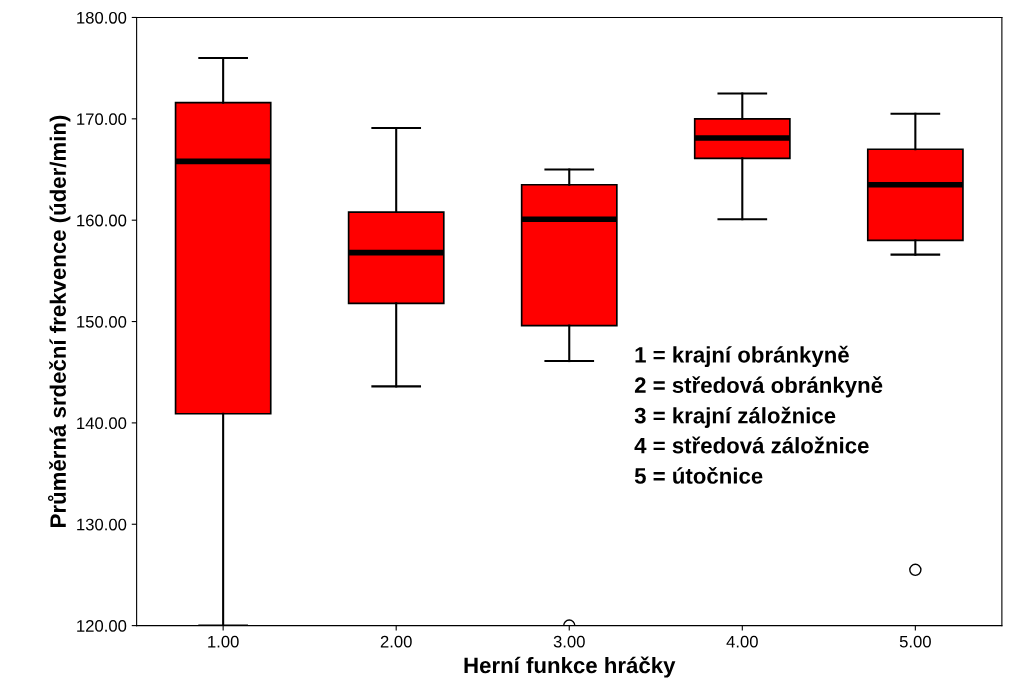  What do you see at coordinates (751, 445) in the screenshot?
I see `annotation: 4 = středová záložnice` at bounding box center [751, 445].